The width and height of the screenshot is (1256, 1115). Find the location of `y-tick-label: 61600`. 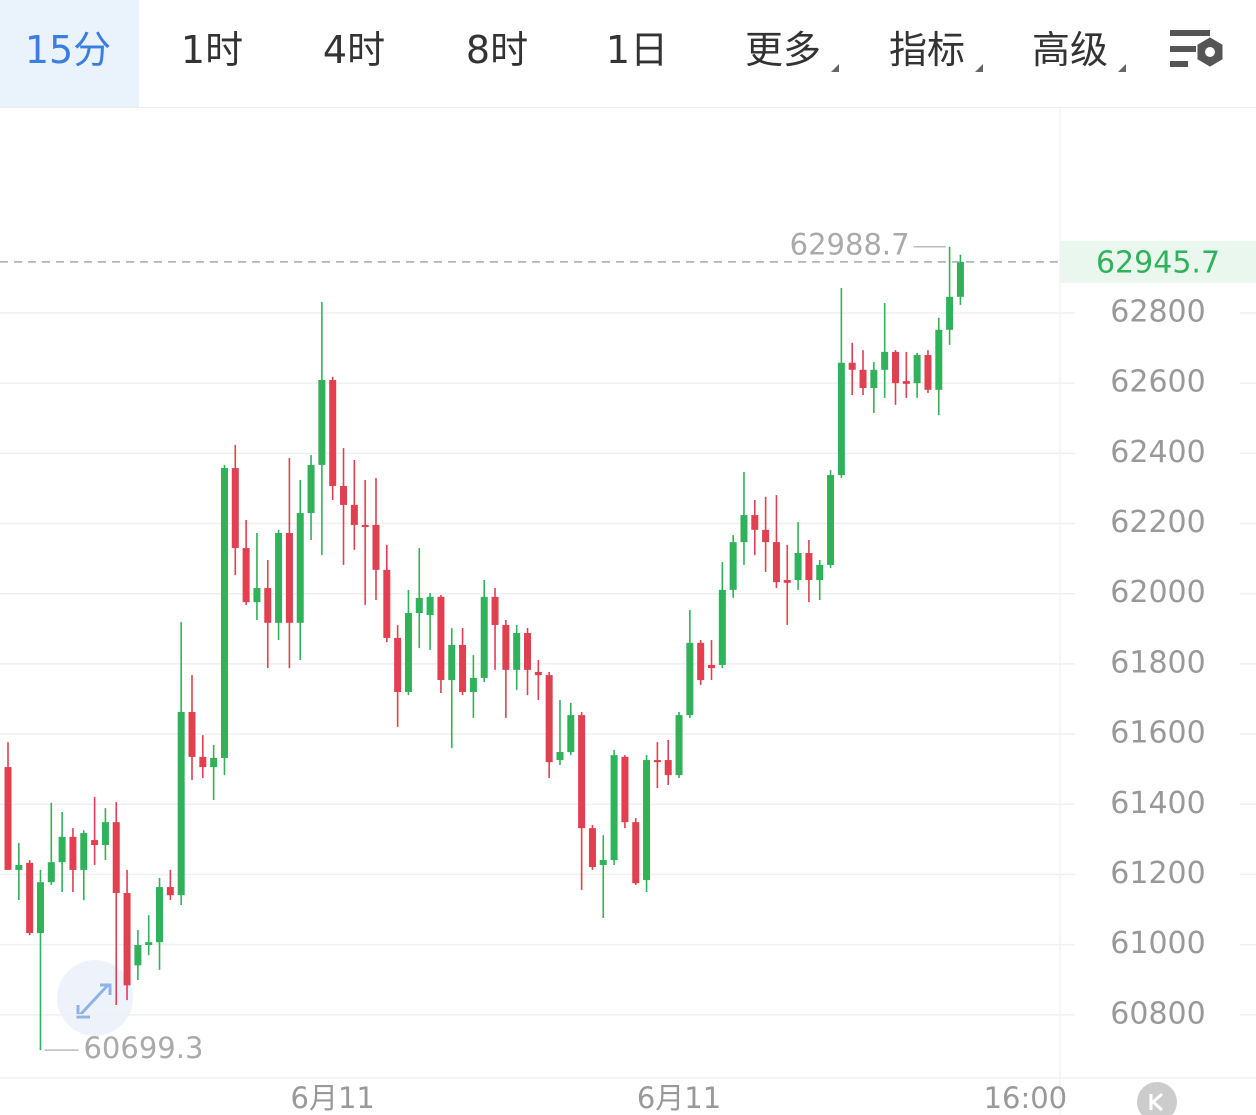

y-tick-label: 61600 is located at coordinates (1157, 733).